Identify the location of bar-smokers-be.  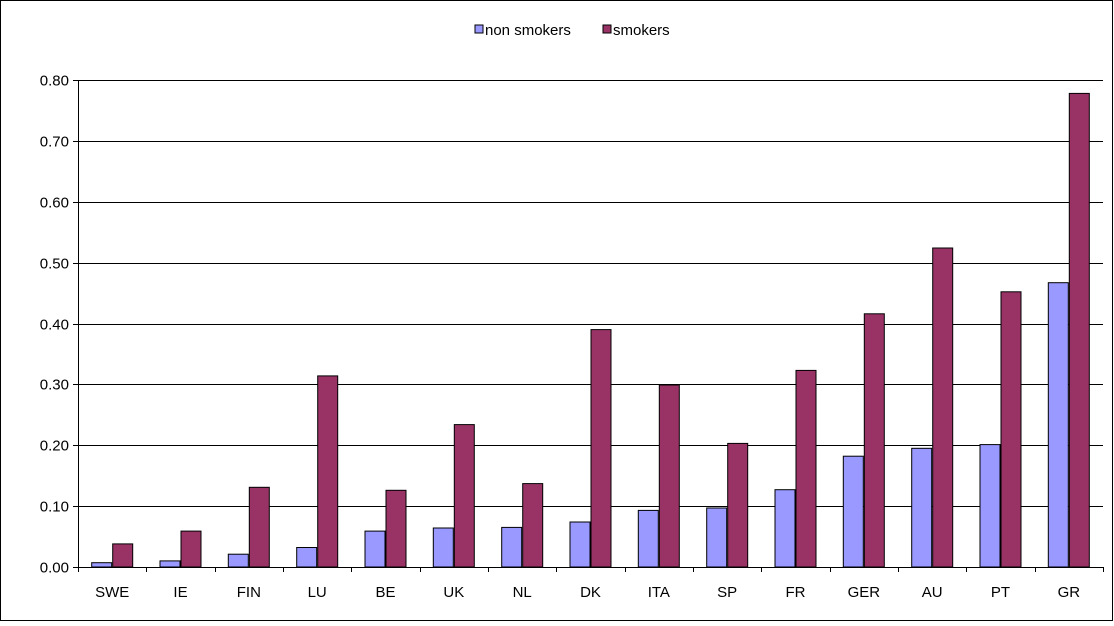
(396, 528).